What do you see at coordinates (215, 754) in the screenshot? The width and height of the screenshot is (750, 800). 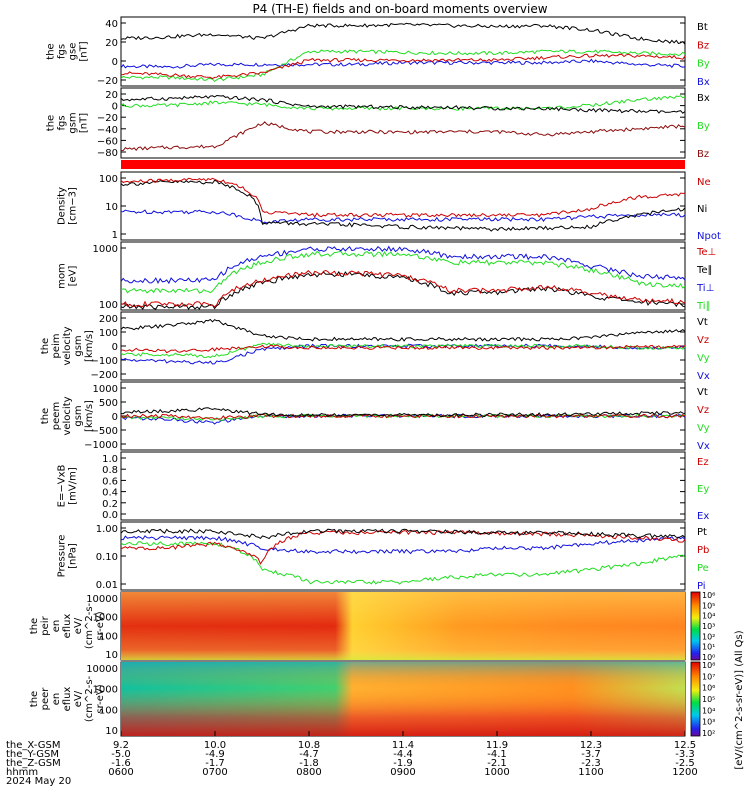 I see `x-tick-label: -4.9` at bounding box center [215, 754].